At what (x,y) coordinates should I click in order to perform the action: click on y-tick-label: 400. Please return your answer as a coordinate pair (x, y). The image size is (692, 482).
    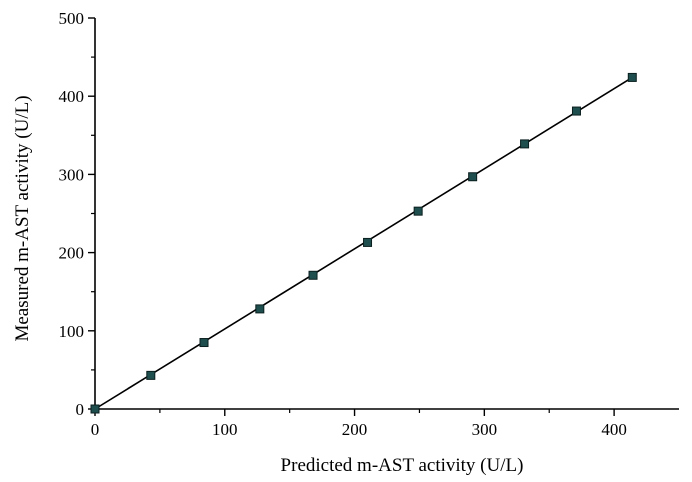
    Looking at the image, I should click on (72, 96).